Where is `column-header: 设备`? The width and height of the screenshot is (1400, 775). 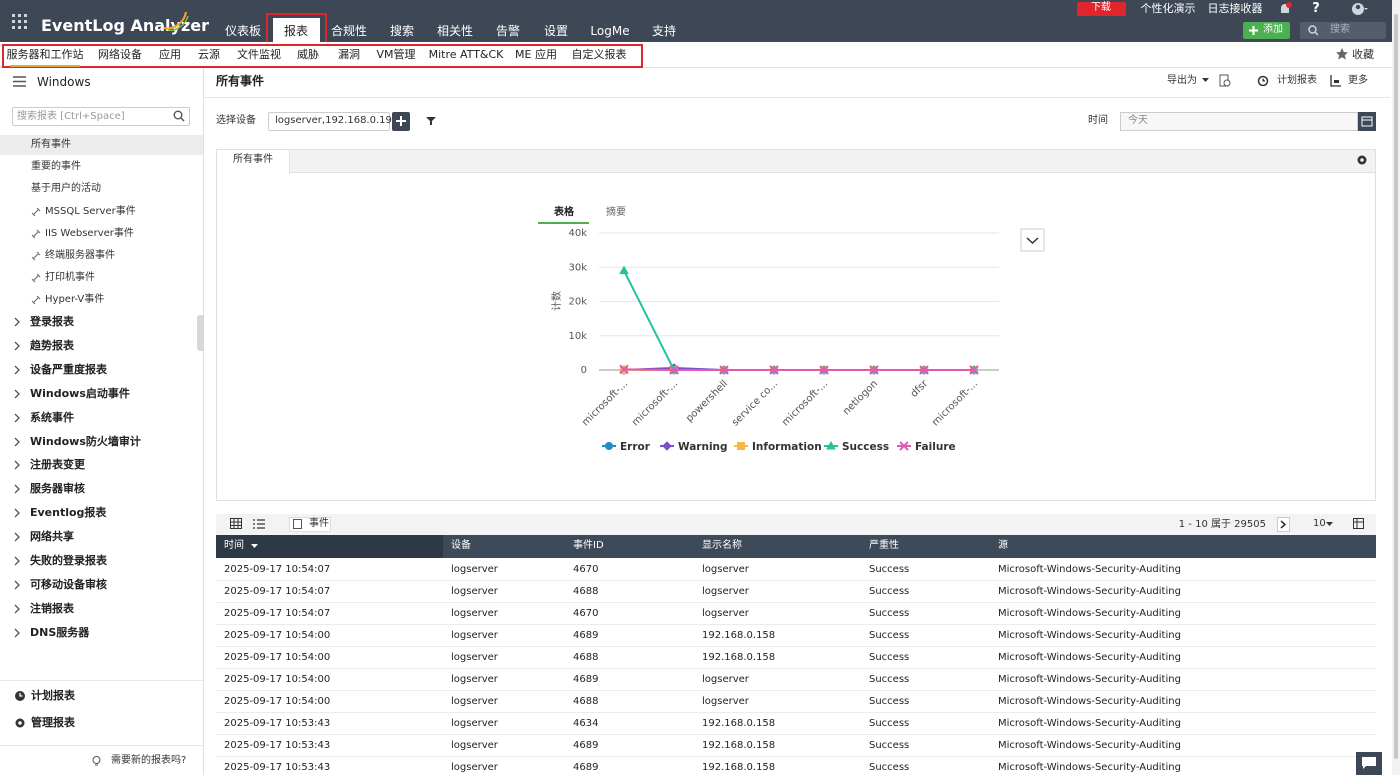 column-header: 设备 is located at coordinates (461, 545).